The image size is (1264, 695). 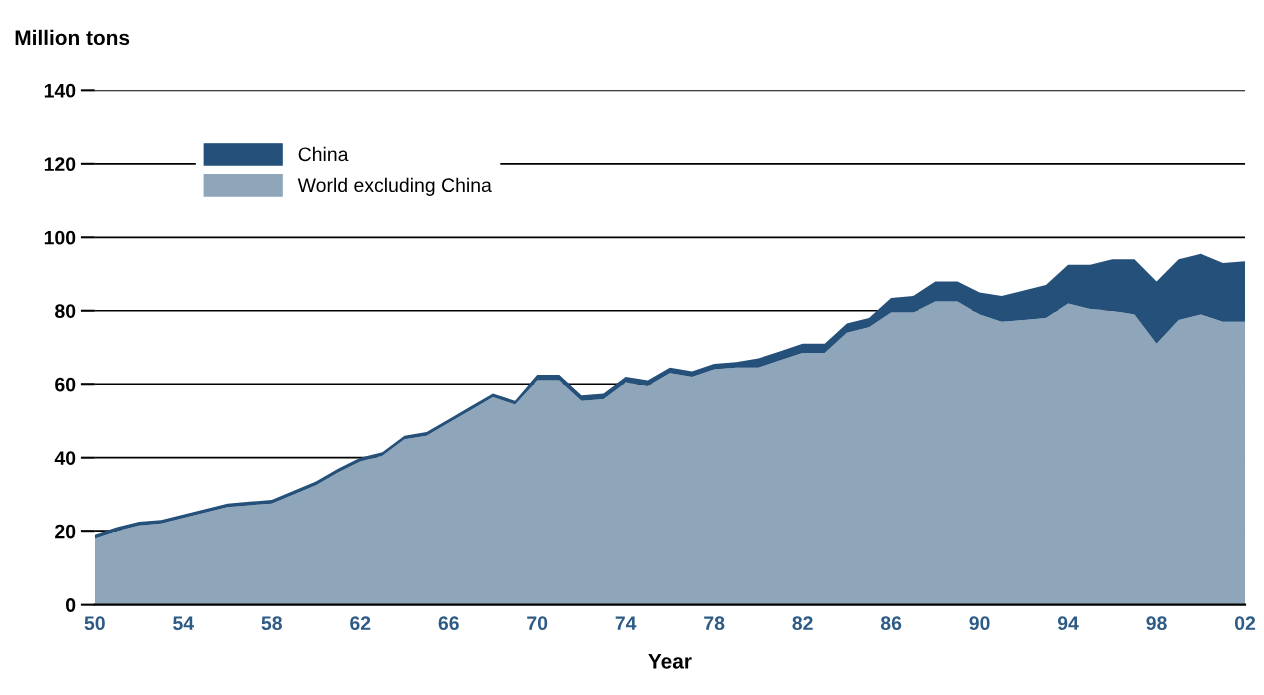 What do you see at coordinates (714, 623) in the screenshot?
I see `x-tick-label: 78` at bounding box center [714, 623].